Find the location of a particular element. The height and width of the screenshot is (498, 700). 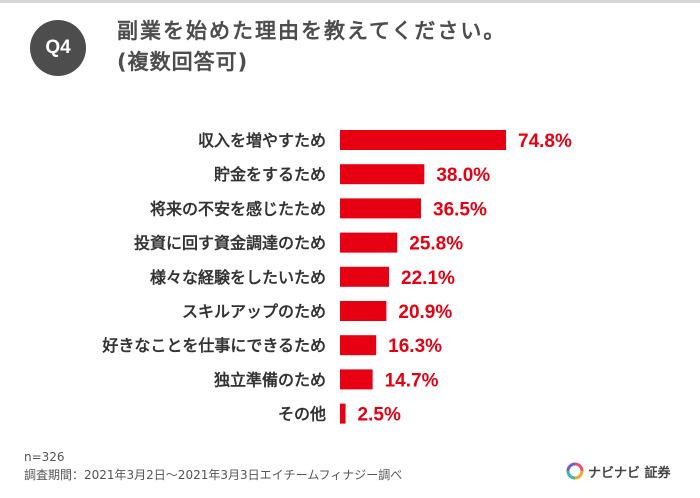

category-label: 投資に回す資金調達のため is located at coordinates (230, 243).